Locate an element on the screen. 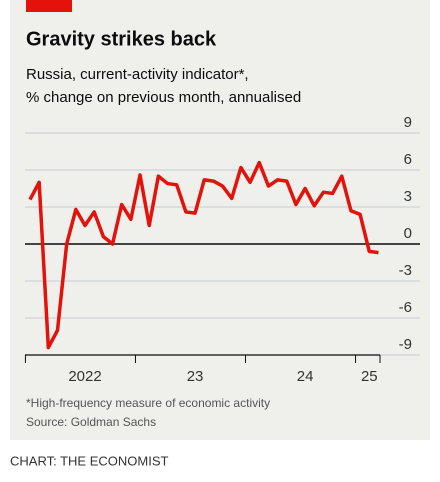  credit: CHART: THE ECONOMIST is located at coordinates (89, 460).